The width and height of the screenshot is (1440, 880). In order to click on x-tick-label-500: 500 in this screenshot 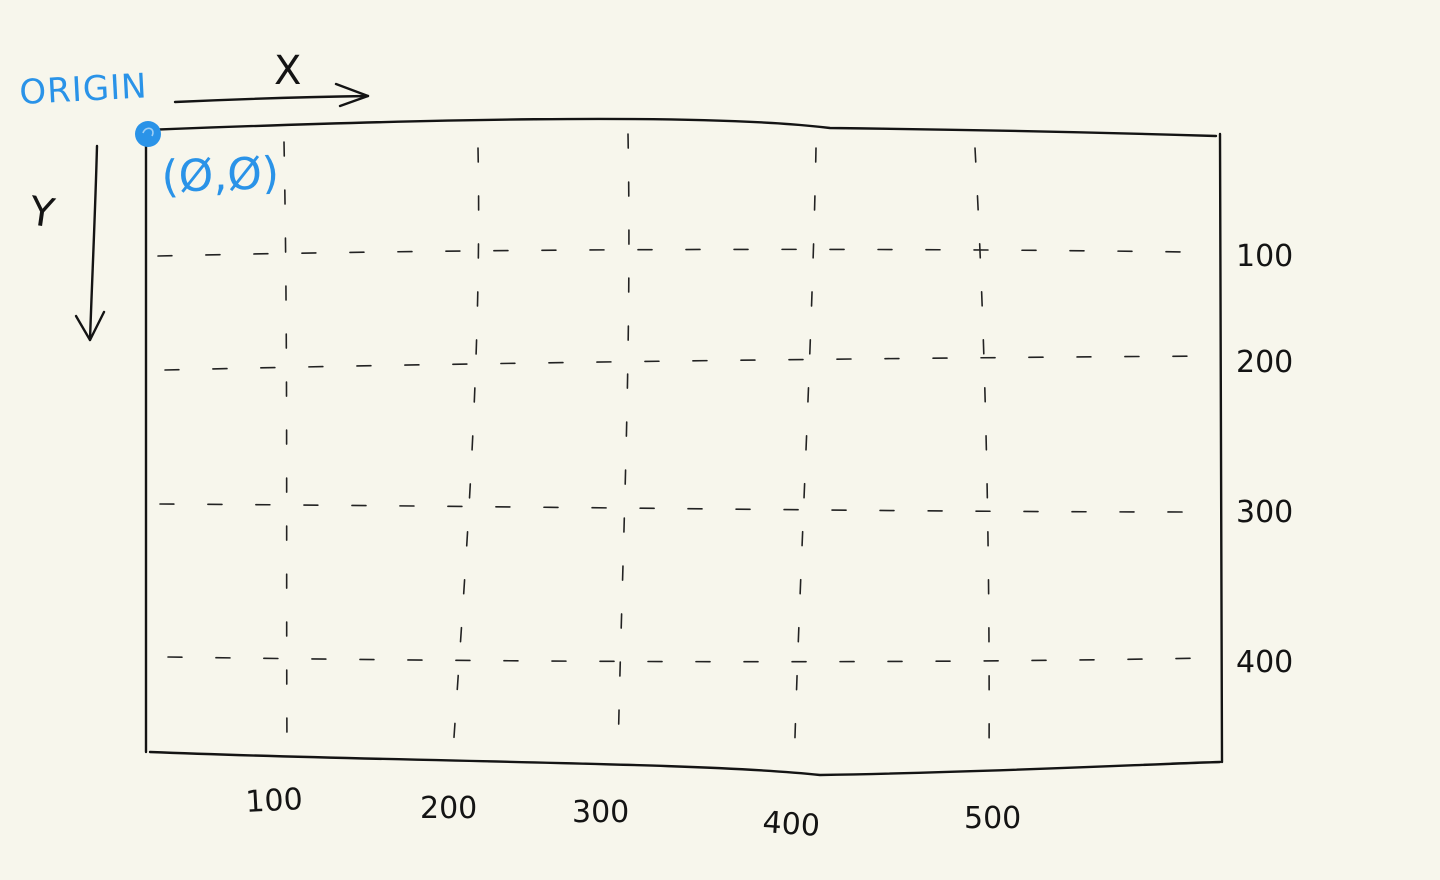, I will do `click(992, 818)`.